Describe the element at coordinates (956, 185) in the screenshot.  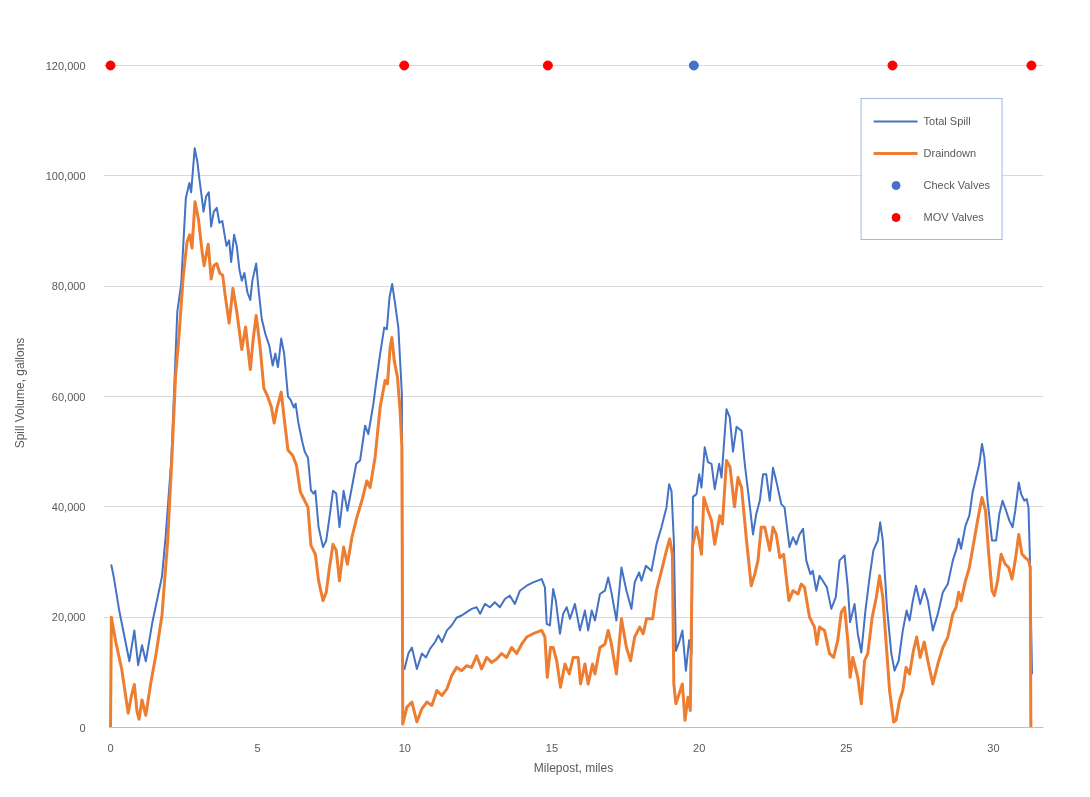
I see `legend-label: Check Valves` at that location.